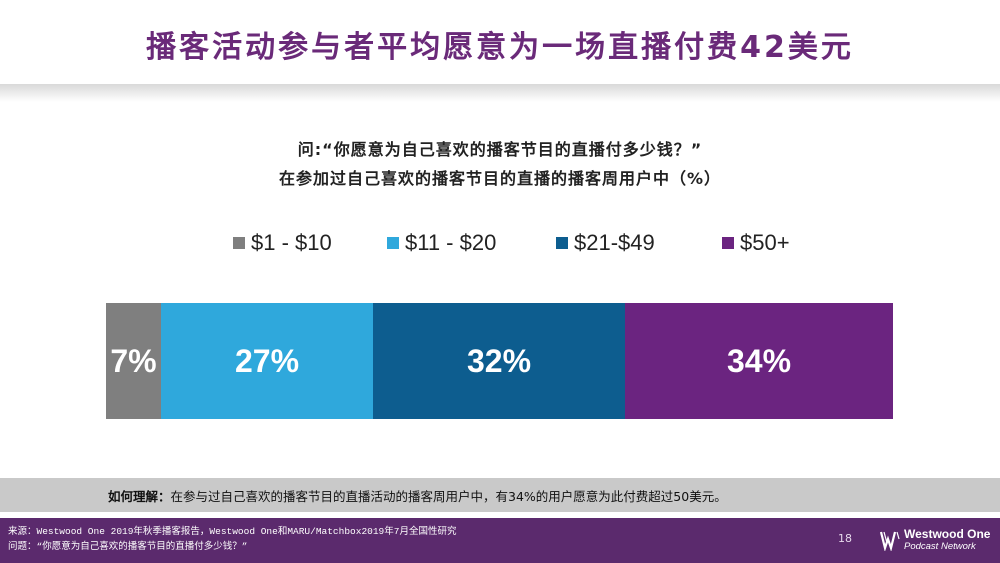  Describe the element at coordinates (500, 47) in the screenshot. I see `slide-title: 播客活动参与者平均愿意为一场直播付费42美元` at that location.